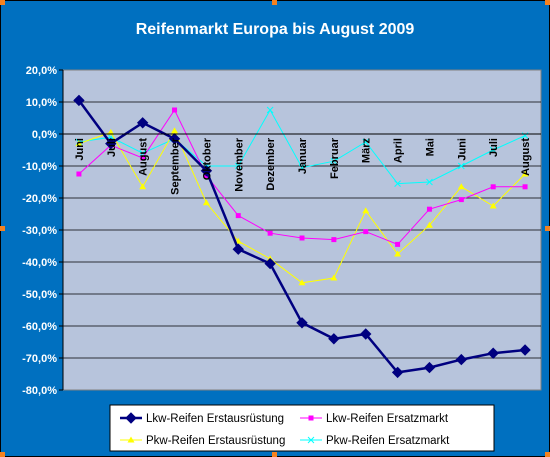 The width and height of the screenshot is (550, 457). Describe the element at coordinates (215, 419) in the screenshot. I see `legend-label: Lkw-Reifen Erstausrüstung` at that location.